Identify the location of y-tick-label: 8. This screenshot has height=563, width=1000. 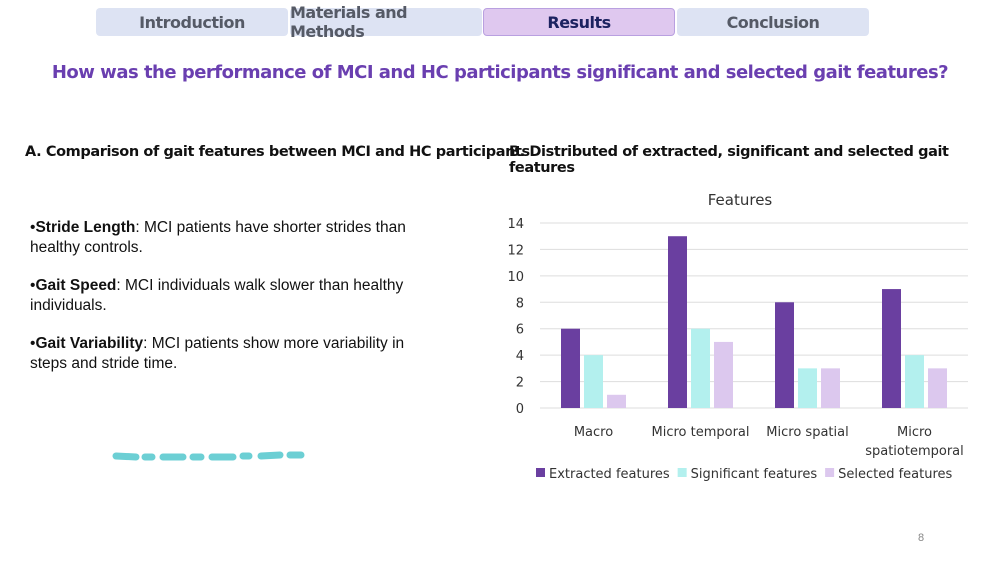
(520, 303).